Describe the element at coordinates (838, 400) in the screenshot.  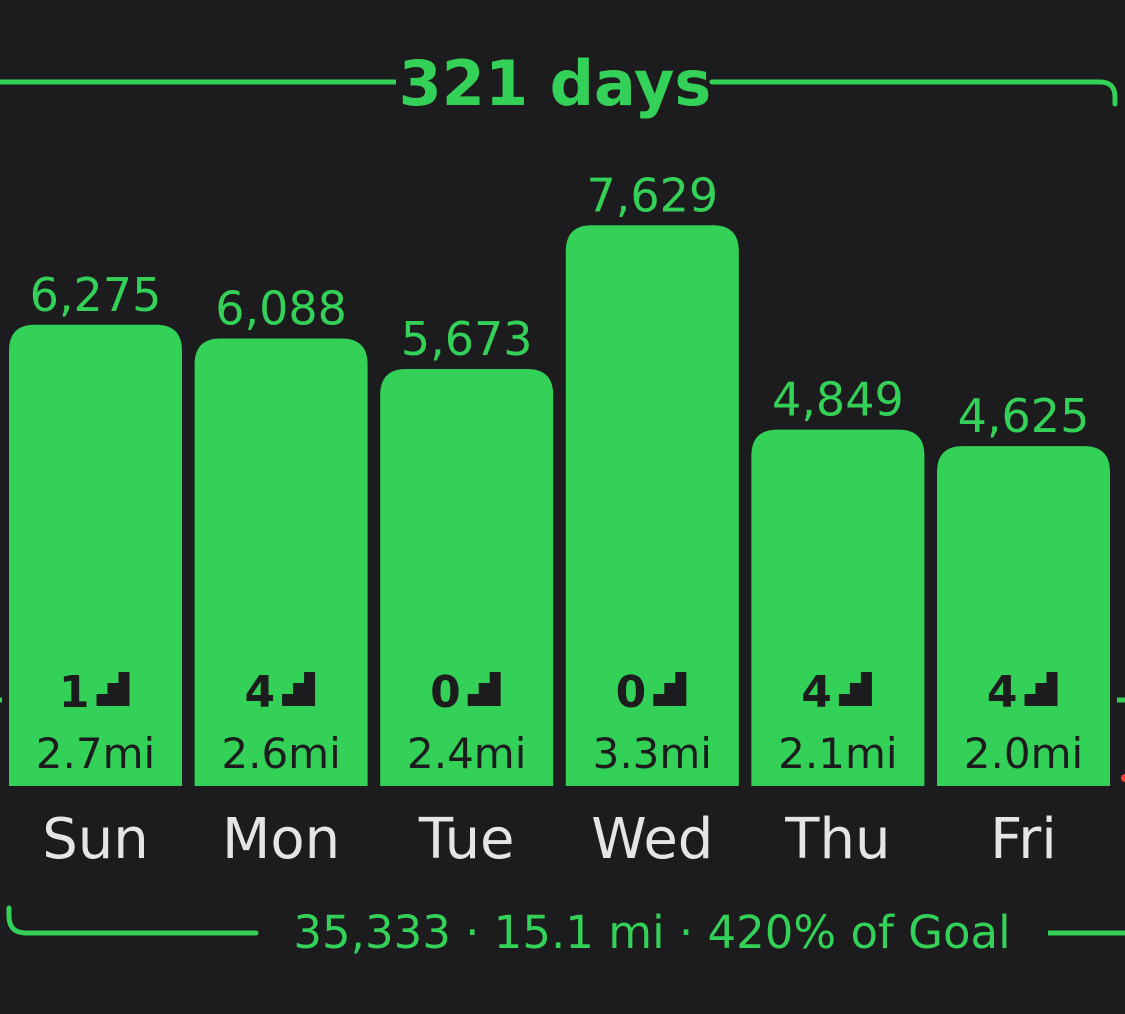
I see `bar-value-label: 4,849` at that location.